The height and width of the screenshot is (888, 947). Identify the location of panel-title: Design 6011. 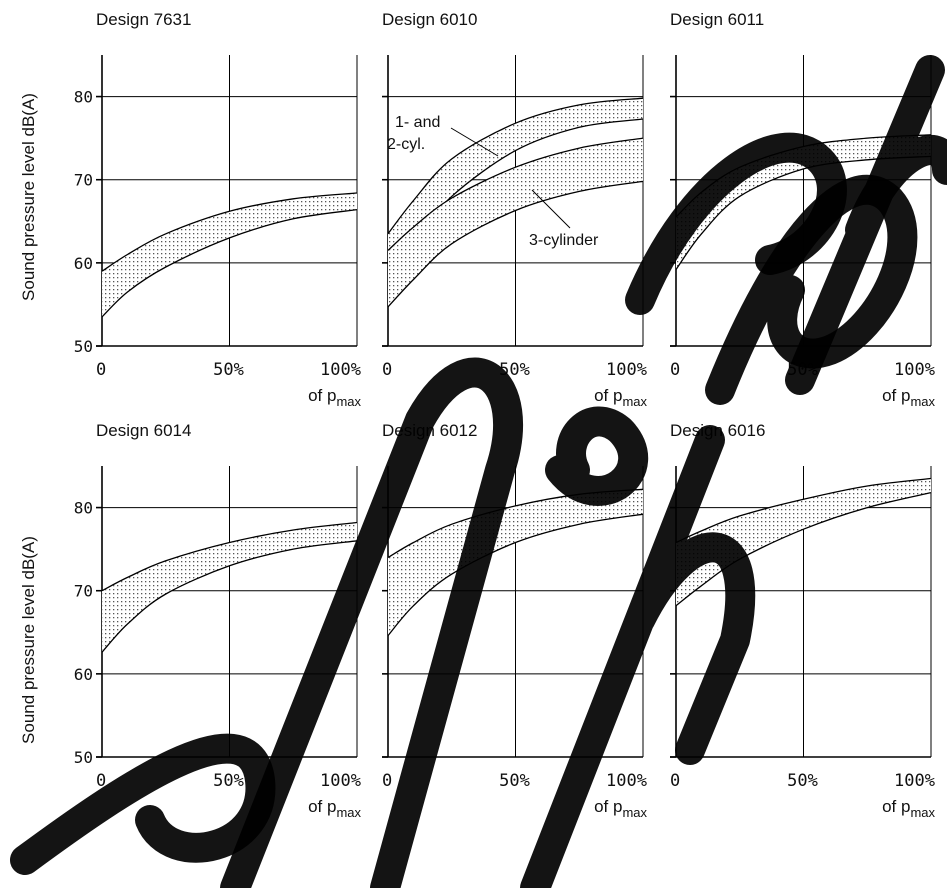
(717, 19).